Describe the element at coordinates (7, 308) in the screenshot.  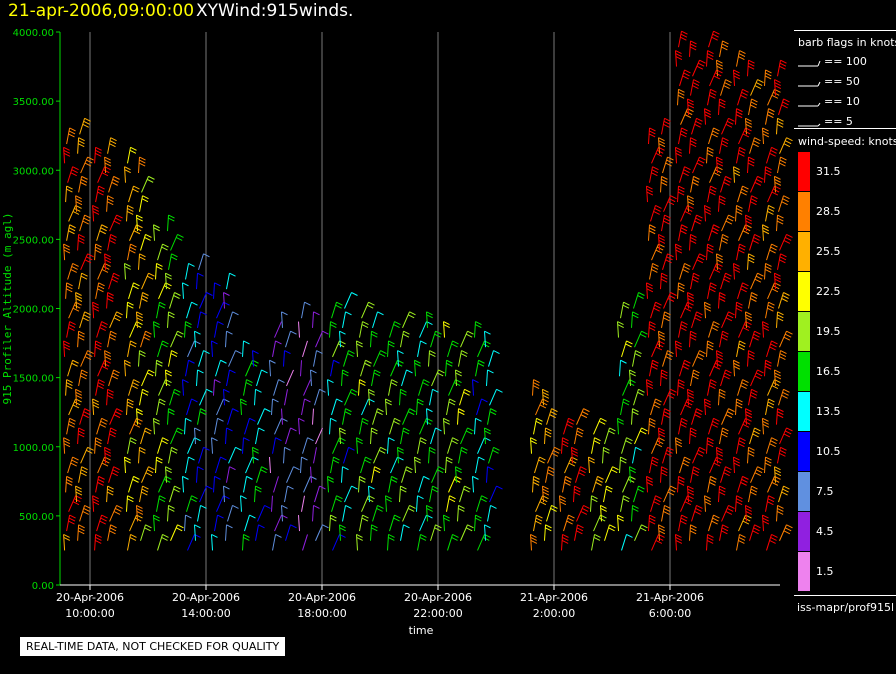
I see `y-axis-label: 915 Profiler Altitude (m agl)` at that location.